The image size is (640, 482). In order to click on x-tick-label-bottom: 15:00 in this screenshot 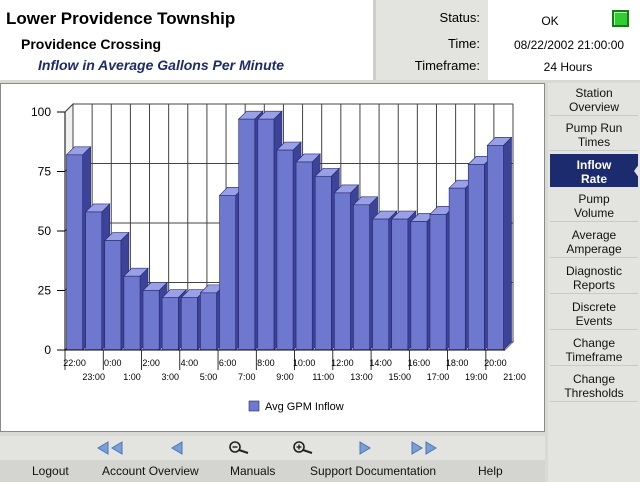, I will do `click(400, 377)`.